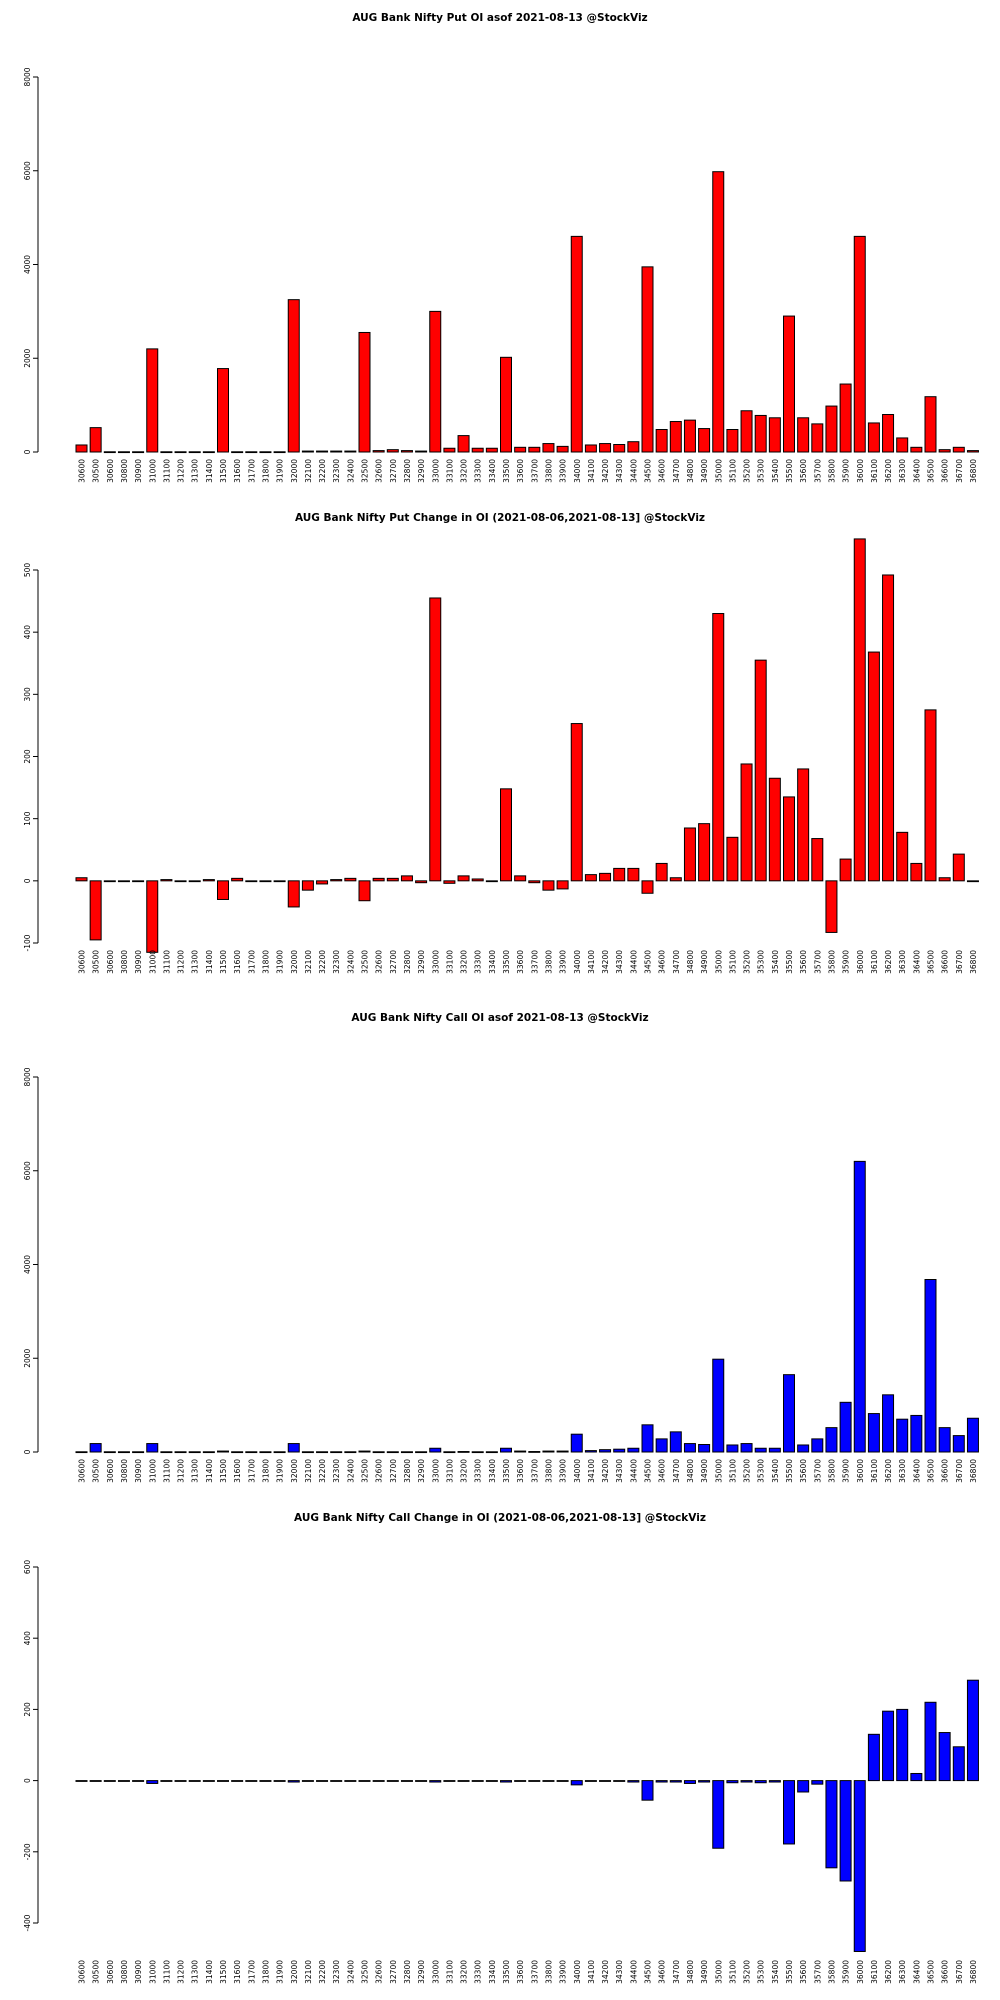 This screenshot has height=2000, width=1000. Describe the element at coordinates (166, 1972) in the screenshot. I see `x-tick-label: 31100` at that location.